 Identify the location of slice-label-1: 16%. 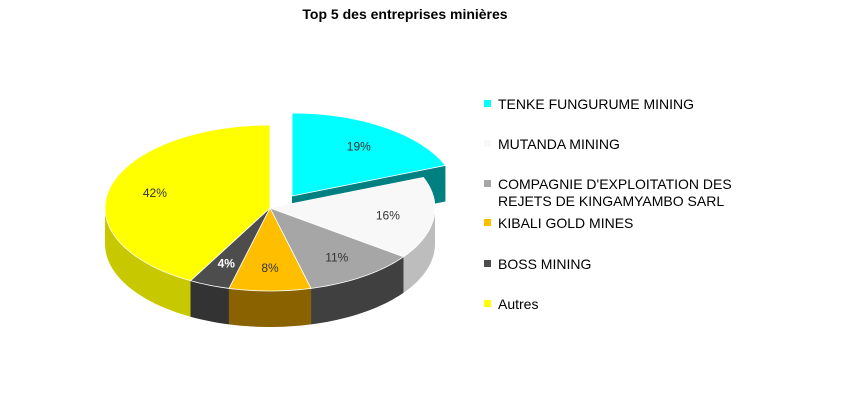
(388, 216).